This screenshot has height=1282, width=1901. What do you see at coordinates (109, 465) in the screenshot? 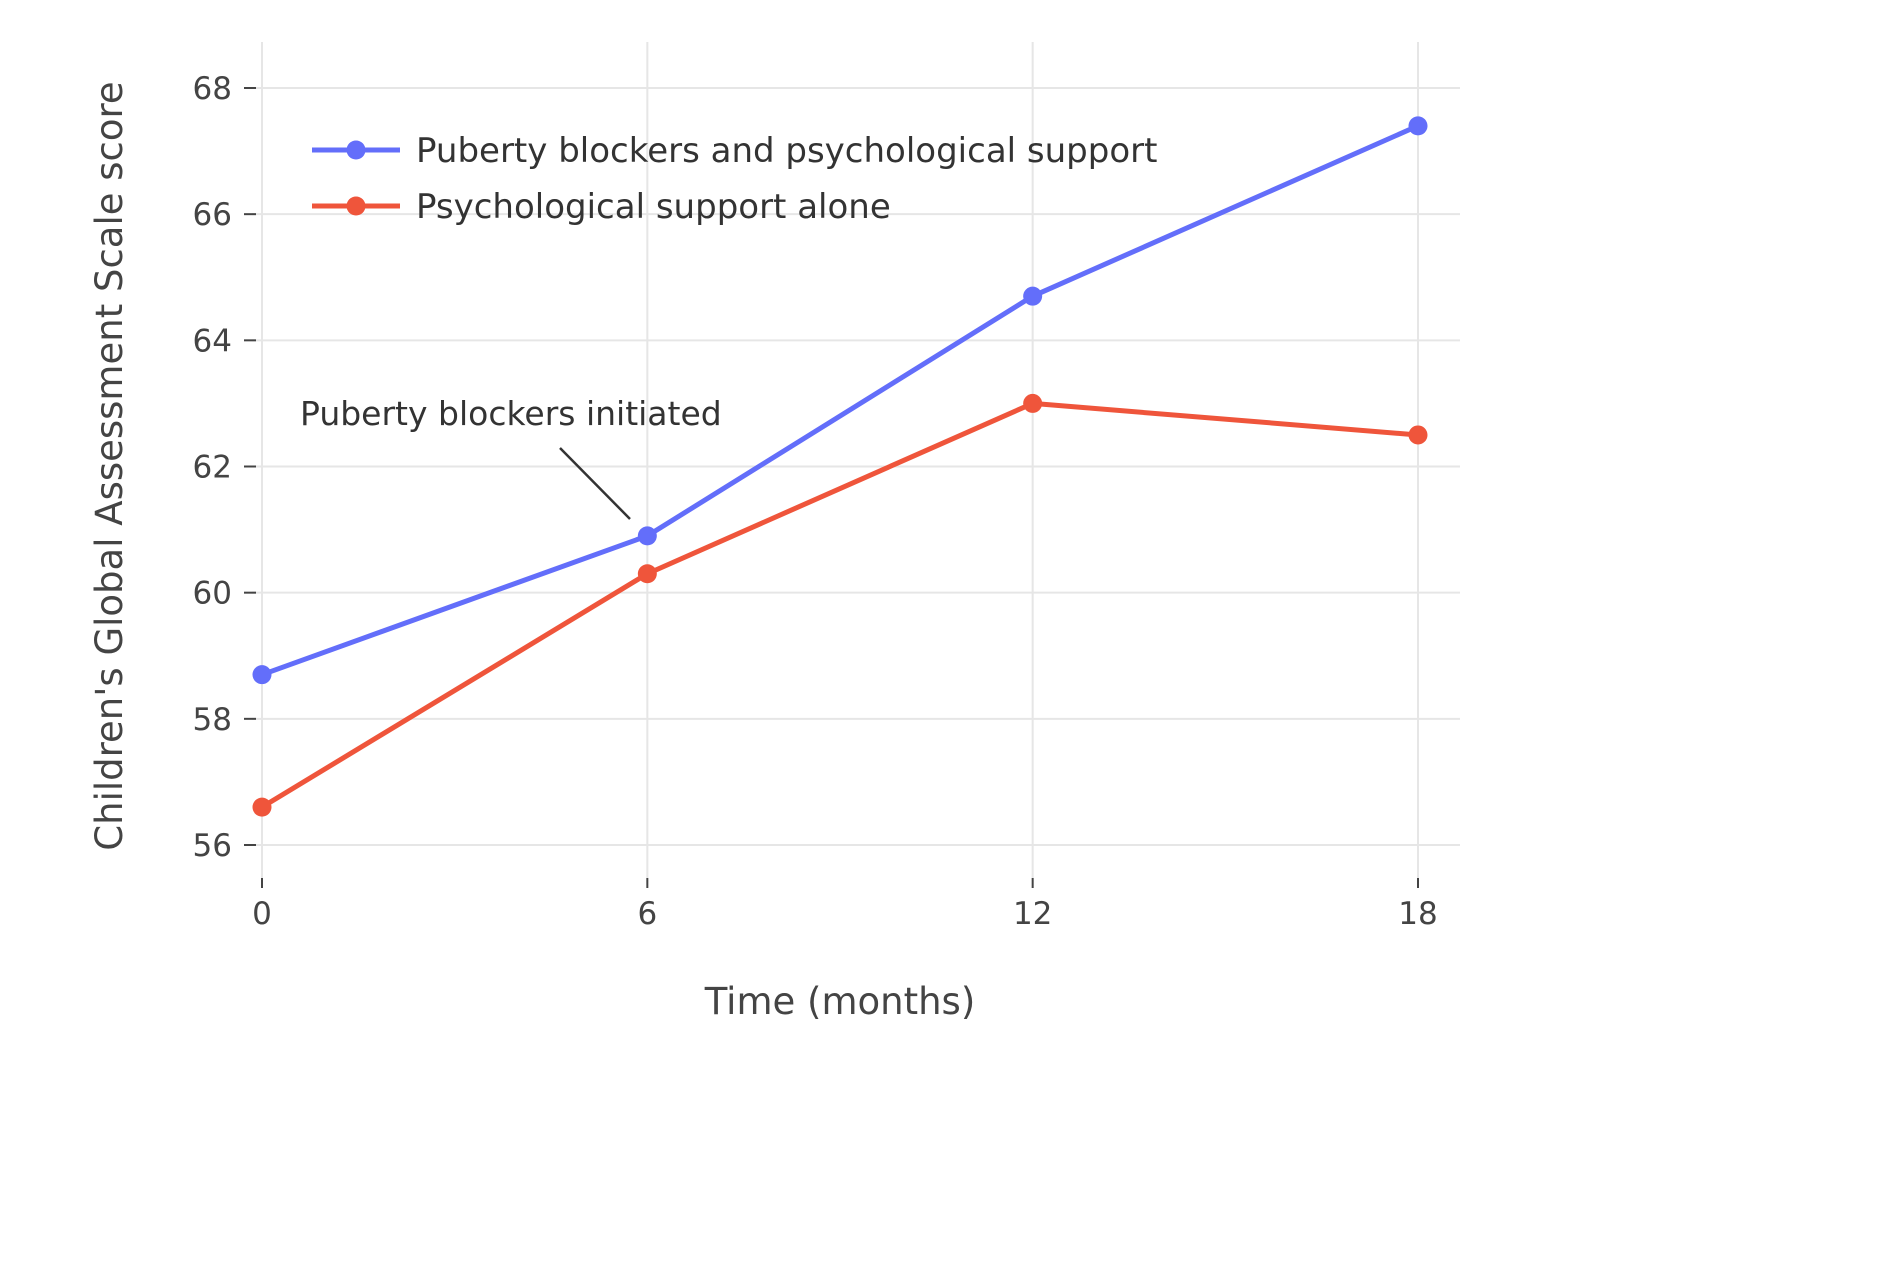
I see `y-axis-title: Children's Global Assessment Scale score` at bounding box center [109, 465].